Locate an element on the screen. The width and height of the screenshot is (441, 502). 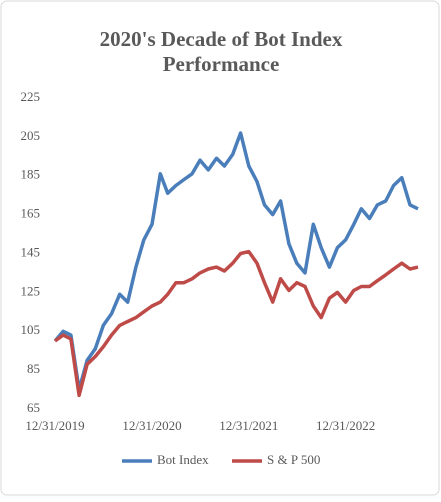
chart-title: 2020's Decade of Bot Index is located at coordinates (221, 39).